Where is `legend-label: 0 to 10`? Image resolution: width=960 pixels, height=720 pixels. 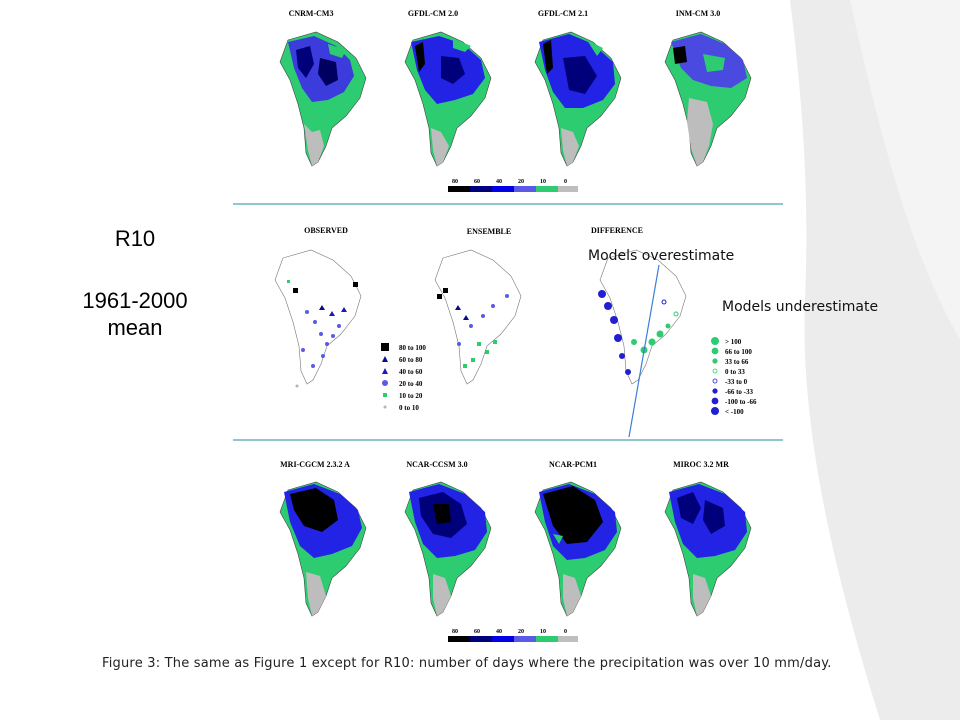 legend-label: 0 to 10 is located at coordinates (409, 408).